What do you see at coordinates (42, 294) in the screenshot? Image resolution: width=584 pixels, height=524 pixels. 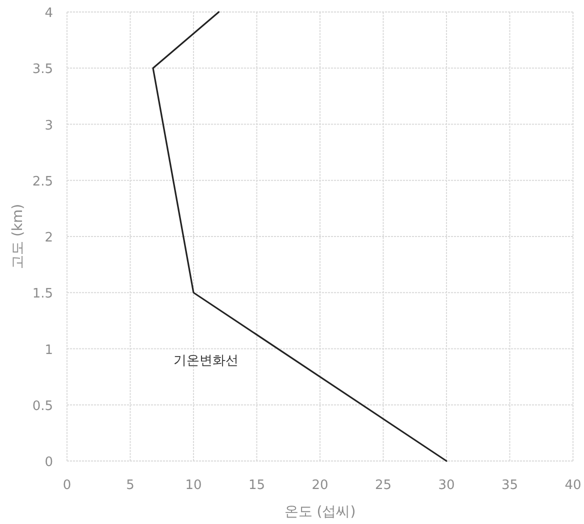 I see `y-tick-label: 1.5` at bounding box center [42, 294].